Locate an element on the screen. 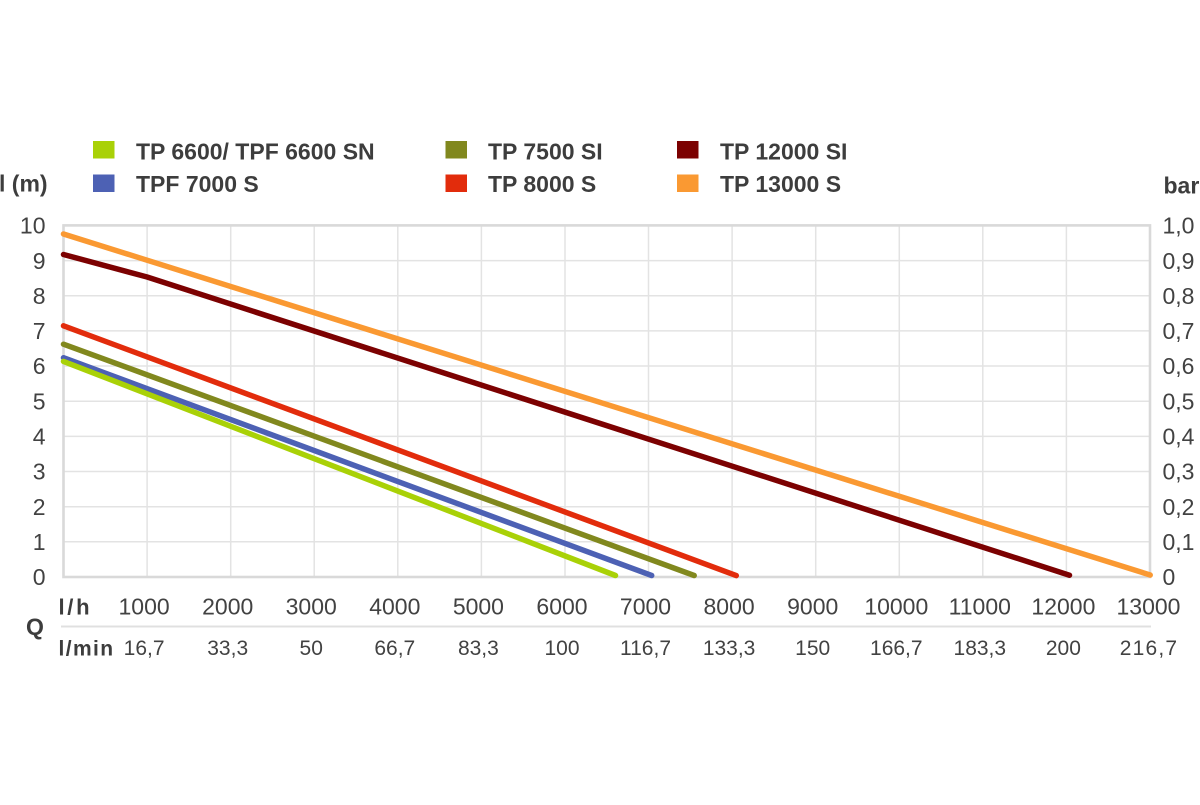  svg-text: 3000 is located at coordinates (311, 607).